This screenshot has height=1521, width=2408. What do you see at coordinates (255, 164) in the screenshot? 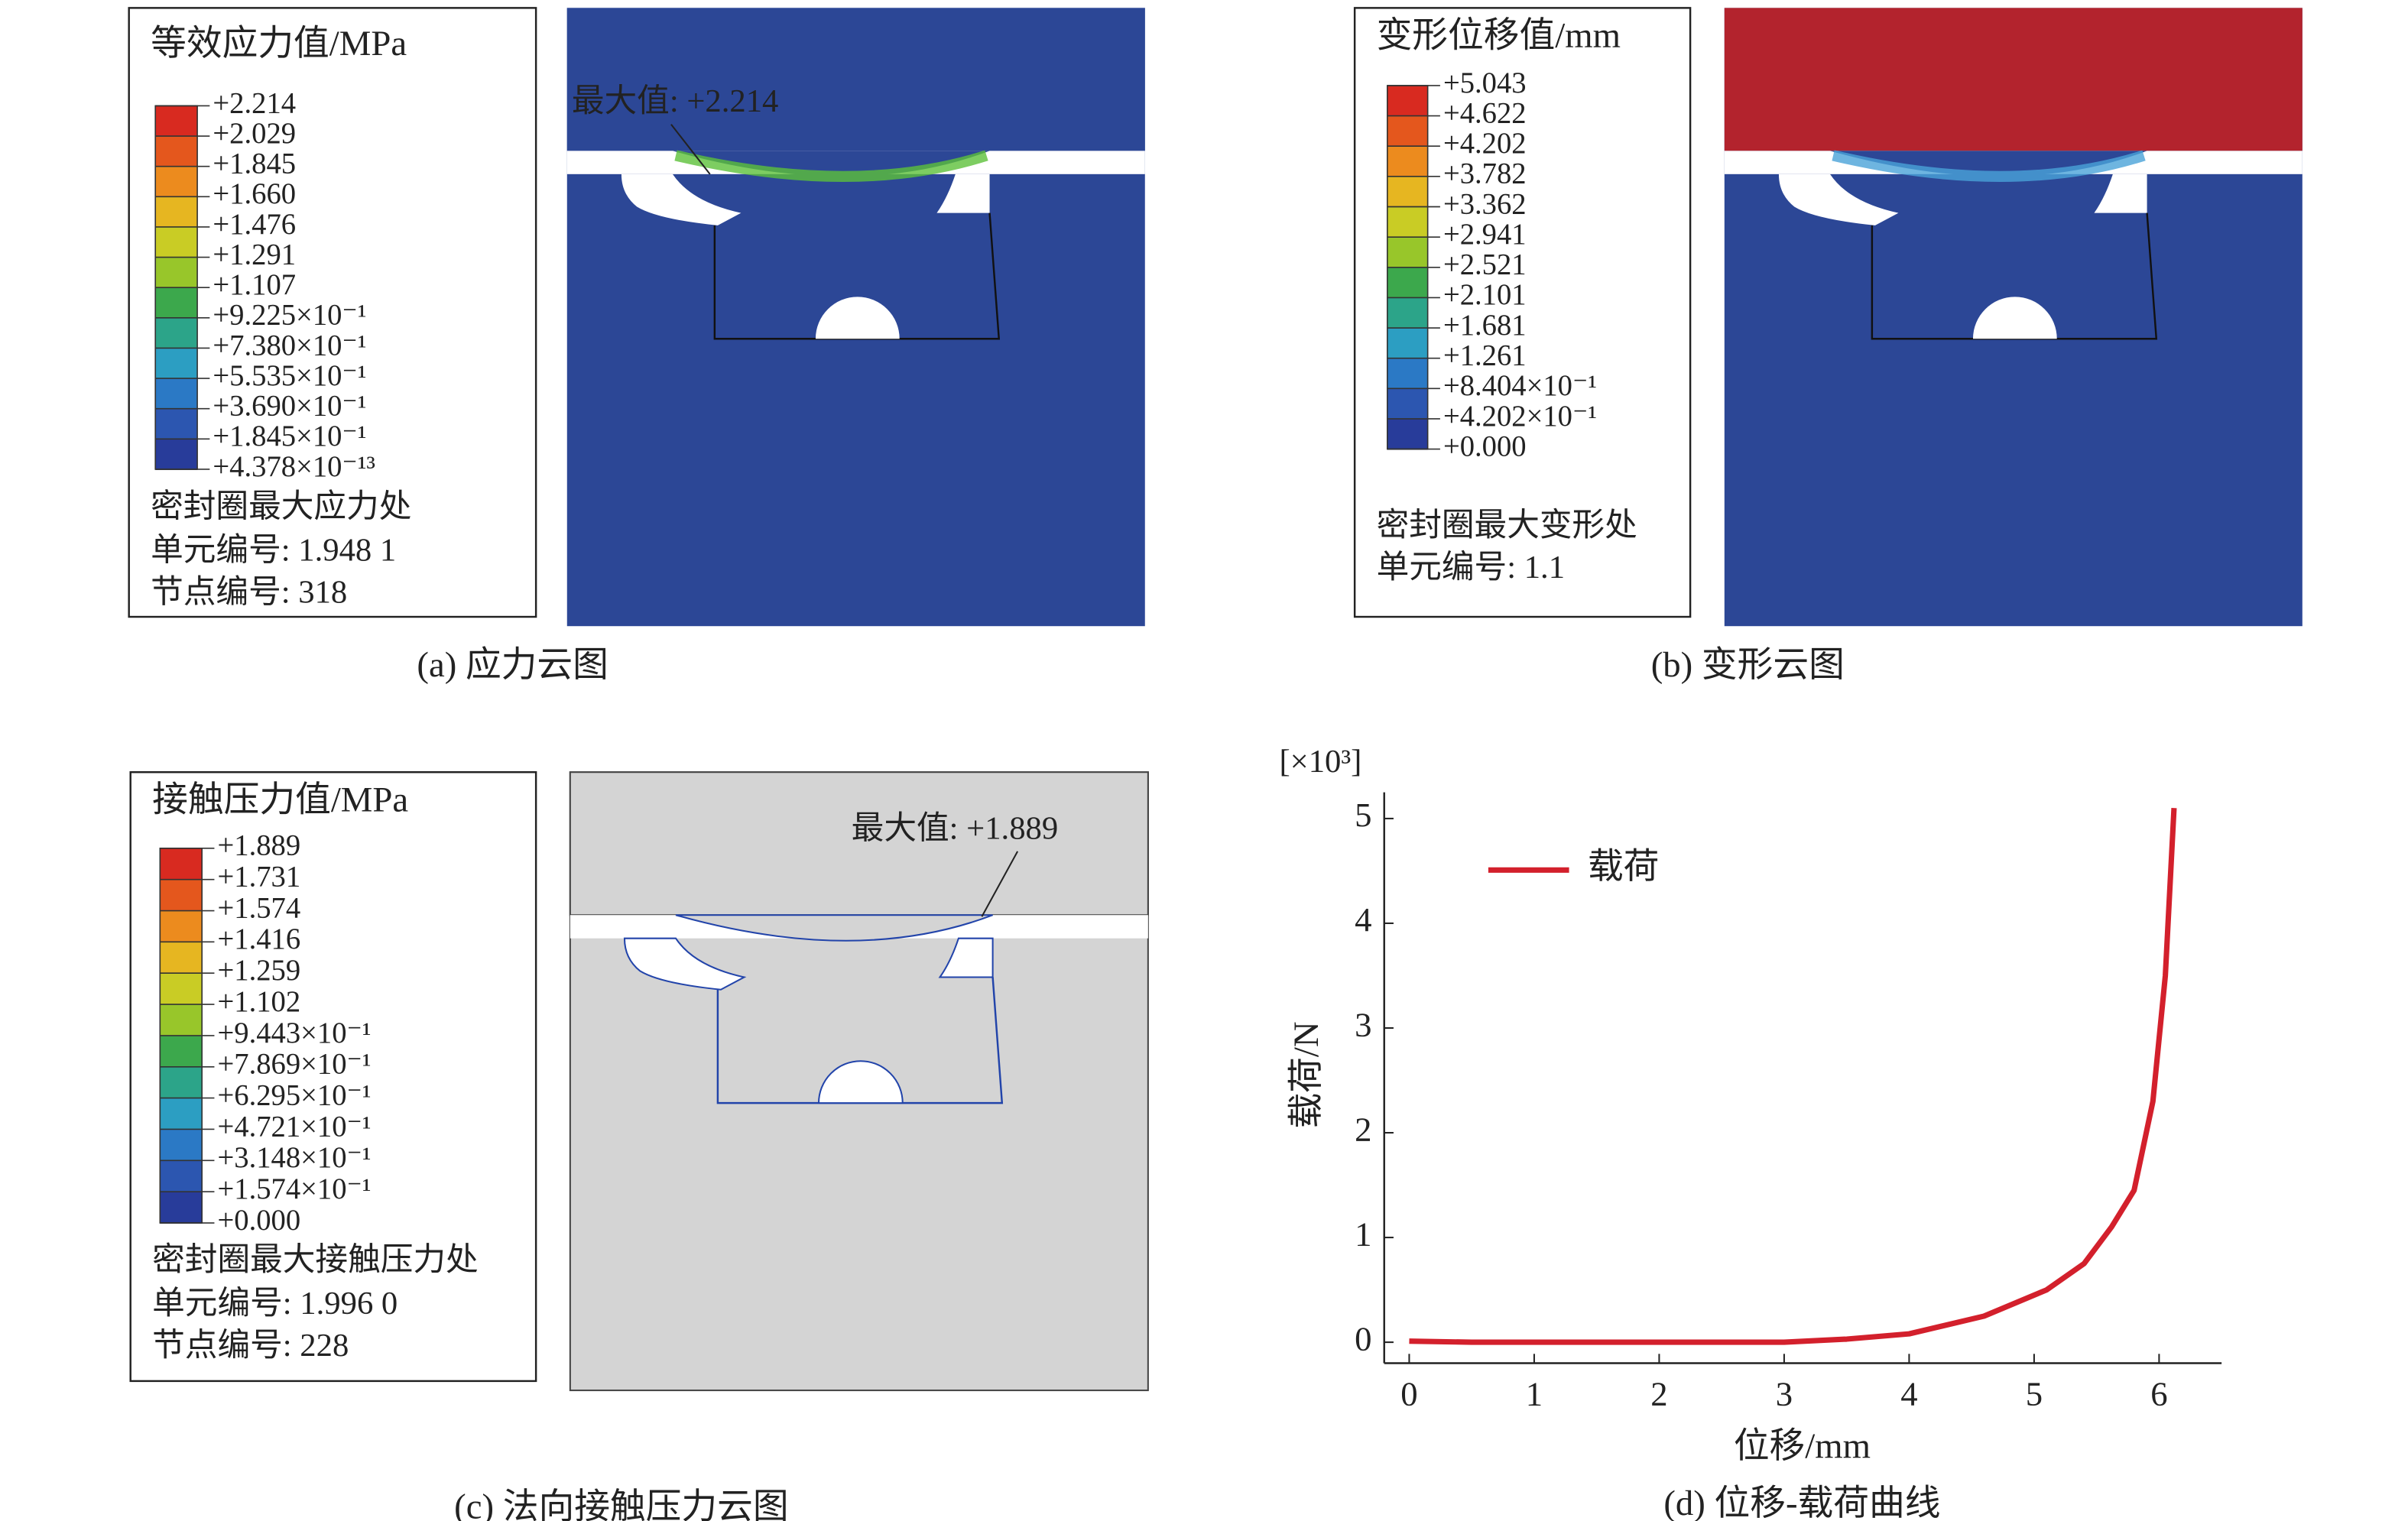
I see `legend-label: +1.845` at bounding box center [255, 164].